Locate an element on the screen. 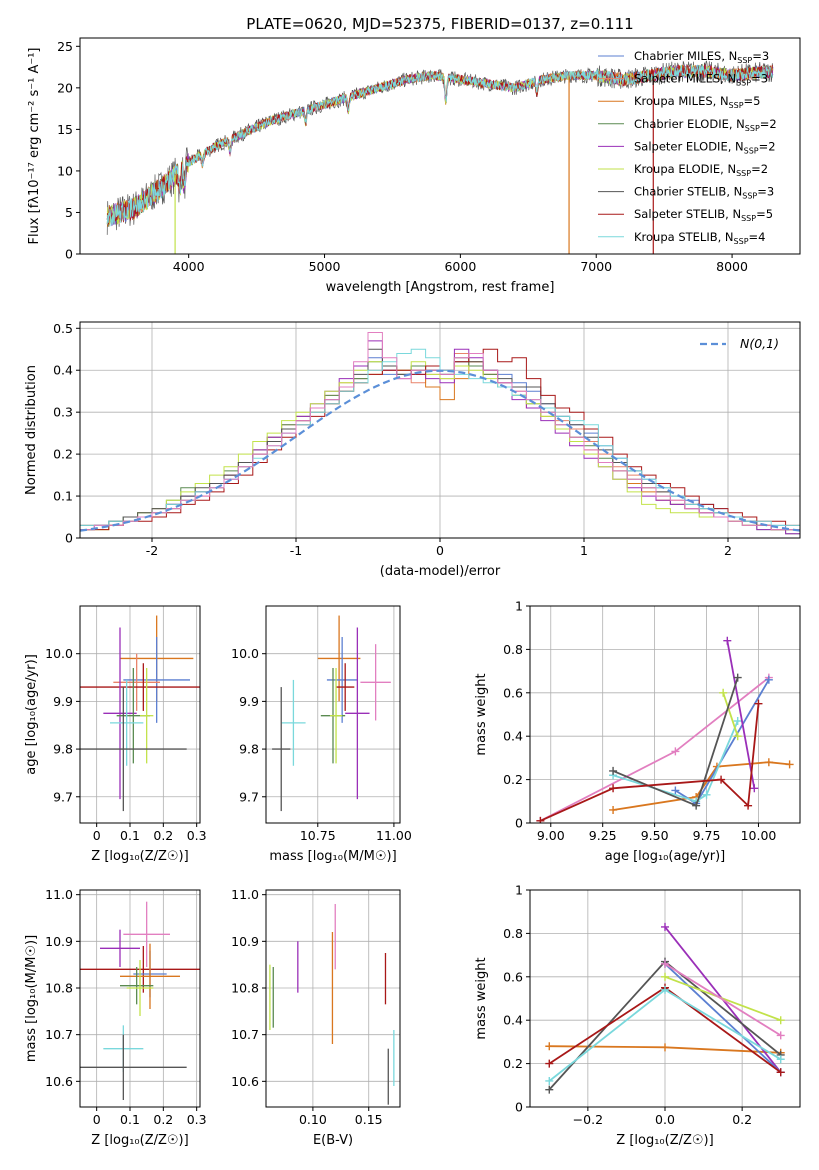 This screenshot has width=819, height=1170. x-axis-label: wavelength [Angstrom, rest frame] is located at coordinates (440, 287).